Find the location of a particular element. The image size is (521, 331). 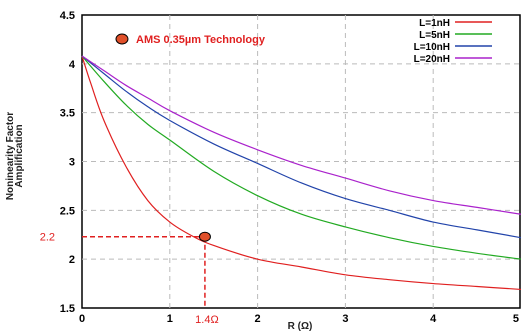

annotation-point is located at coordinates (204, 236).